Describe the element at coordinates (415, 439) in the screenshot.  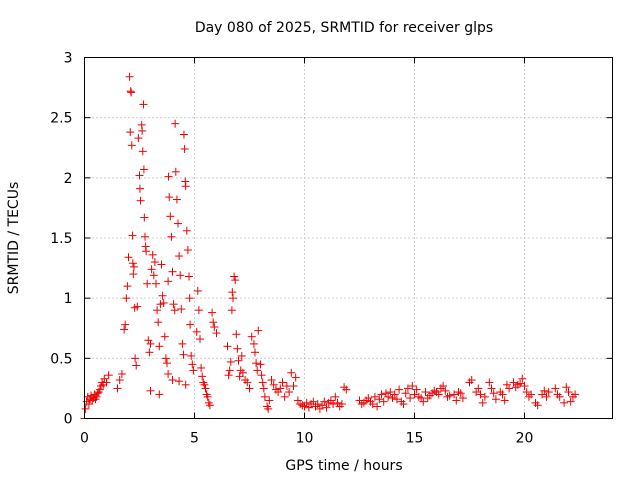
I see `x-tick-label: 15` at that location.